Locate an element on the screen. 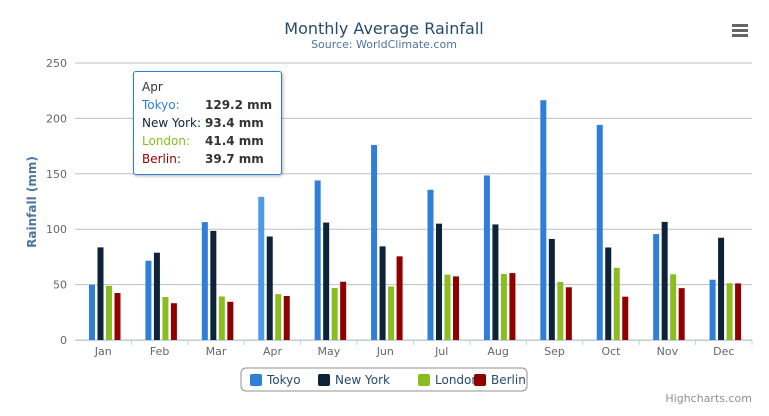 The width and height of the screenshot is (769, 416). y-tick-label: 150 is located at coordinates (56, 174).